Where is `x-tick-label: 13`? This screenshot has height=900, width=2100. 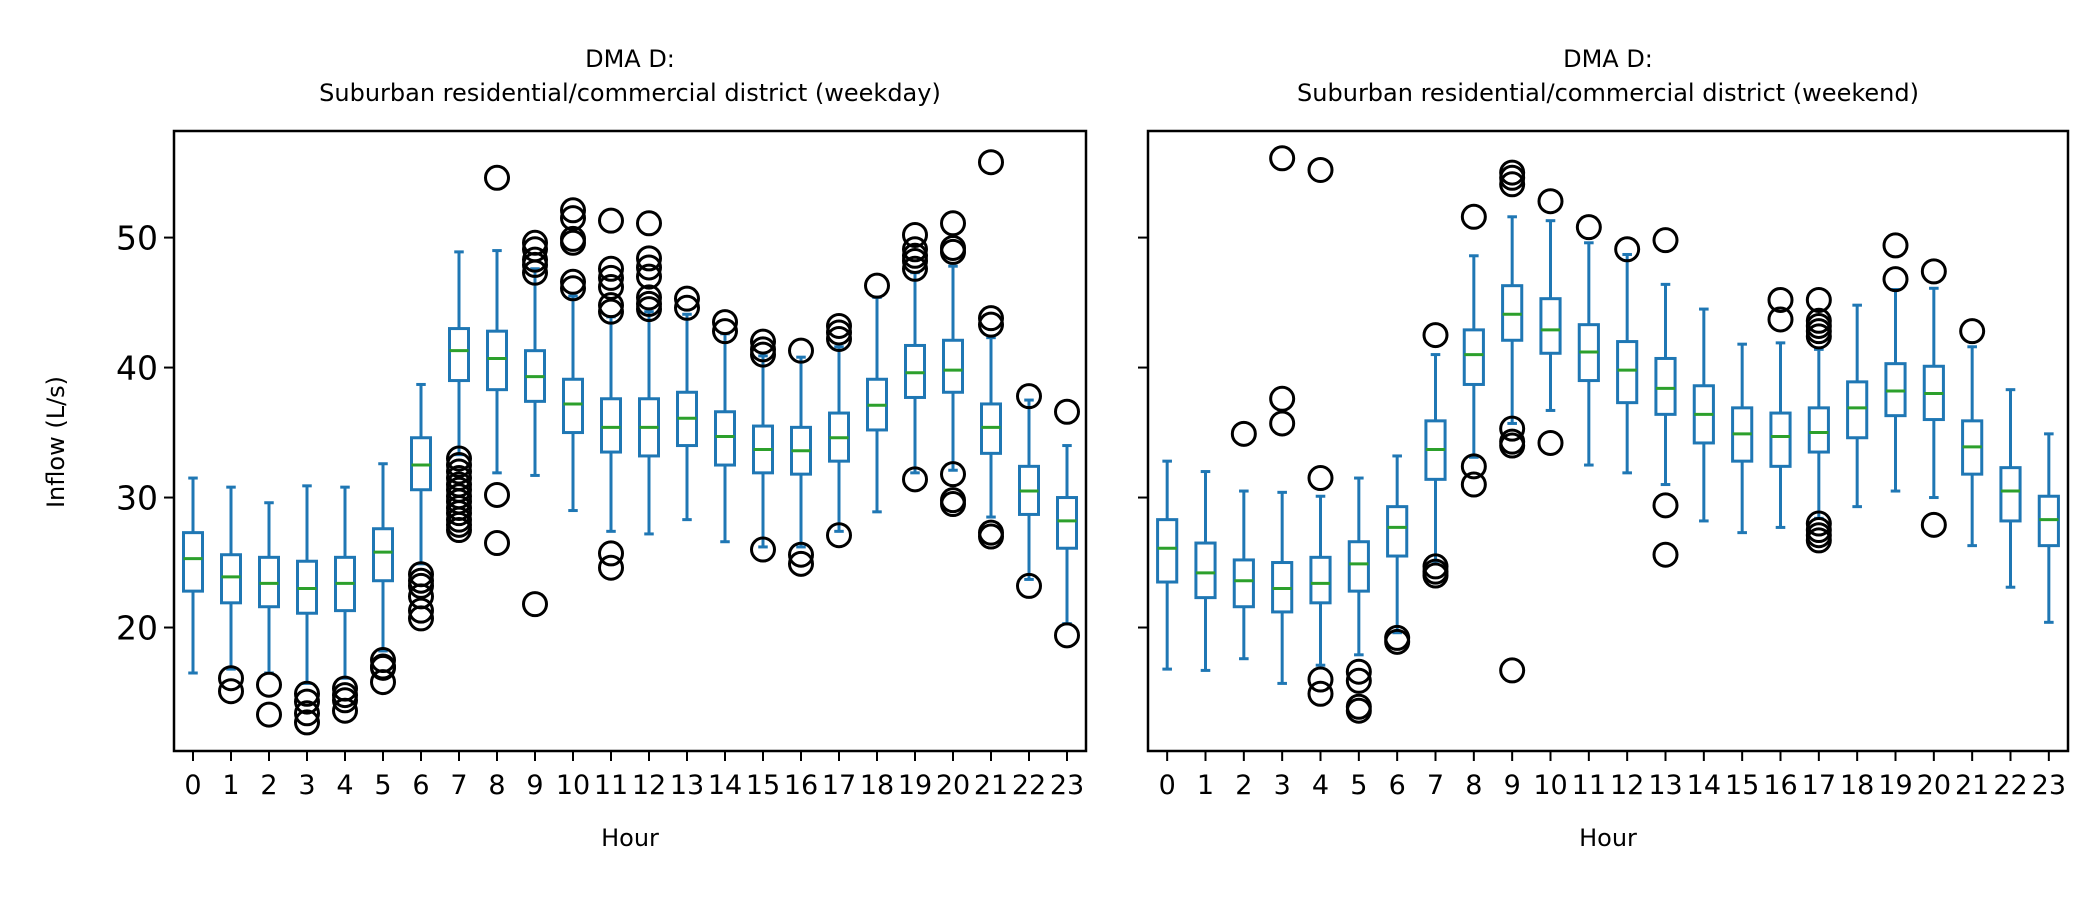
x-tick-label: 13 is located at coordinates (1665, 785).